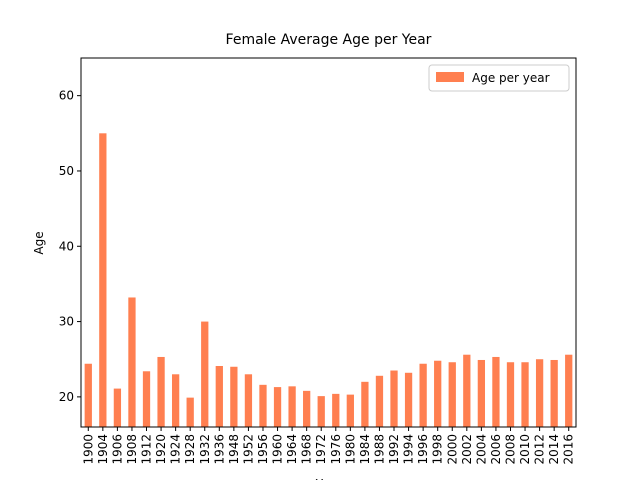 The width and height of the screenshot is (640, 480). What do you see at coordinates (190, 449) in the screenshot?
I see `x-tick-label: 1928` at bounding box center [190, 449].